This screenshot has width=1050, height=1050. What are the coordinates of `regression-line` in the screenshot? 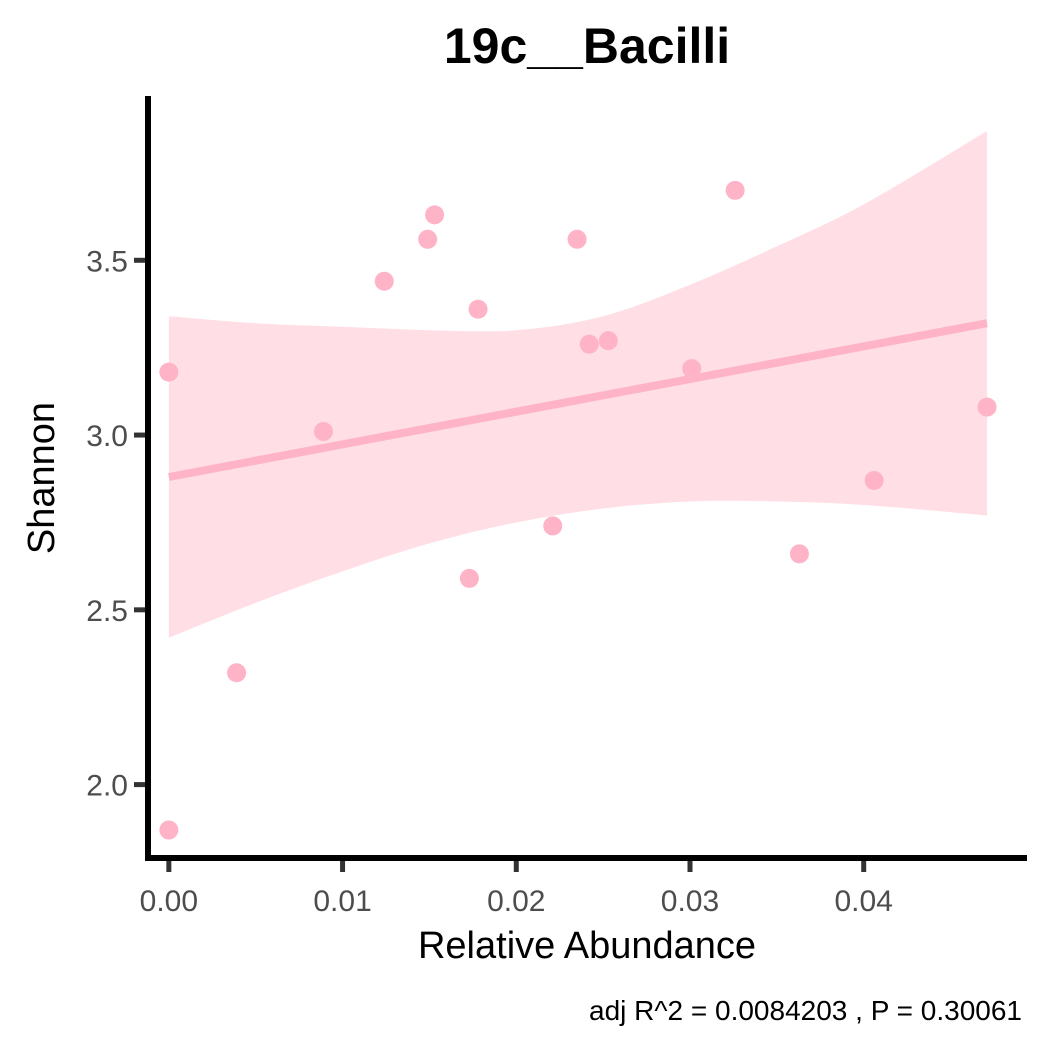 It's located at (578, 400).